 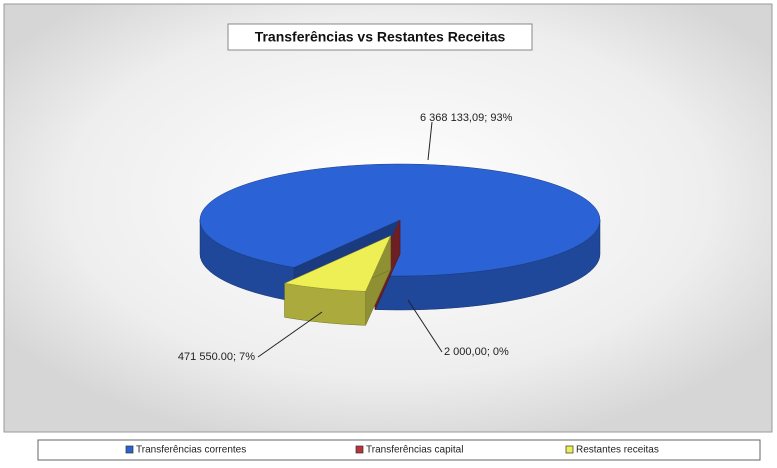 I want to click on data-label: 471 550.00; 7%, so click(x=216, y=357).